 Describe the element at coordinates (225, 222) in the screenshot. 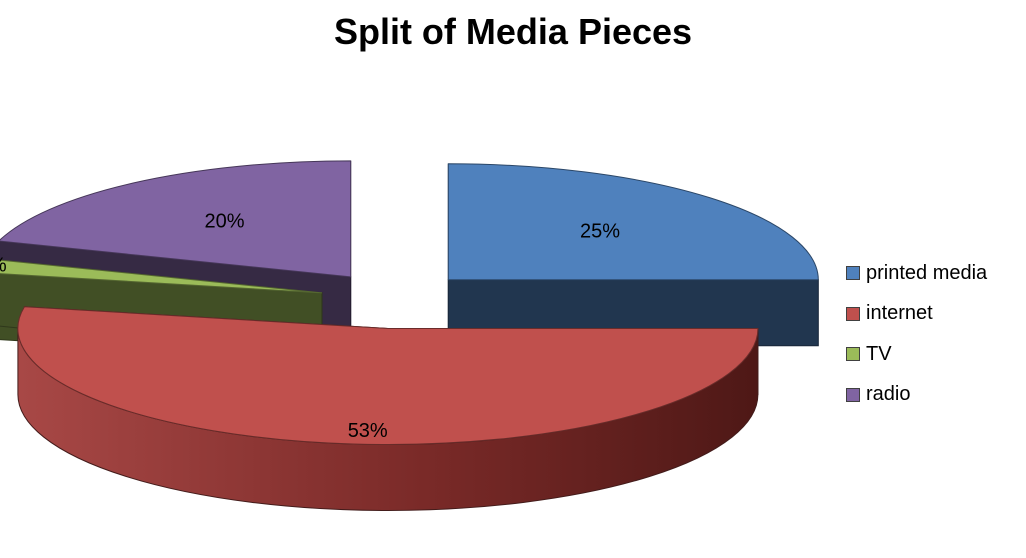

I see `data-label-radio: 20%` at that location.